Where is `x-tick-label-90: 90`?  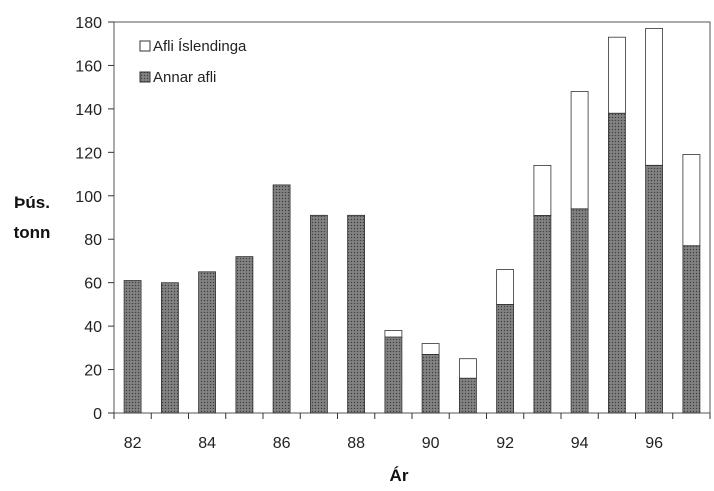
x-tick-label-90: 90 is located at coordinates (431, 443).